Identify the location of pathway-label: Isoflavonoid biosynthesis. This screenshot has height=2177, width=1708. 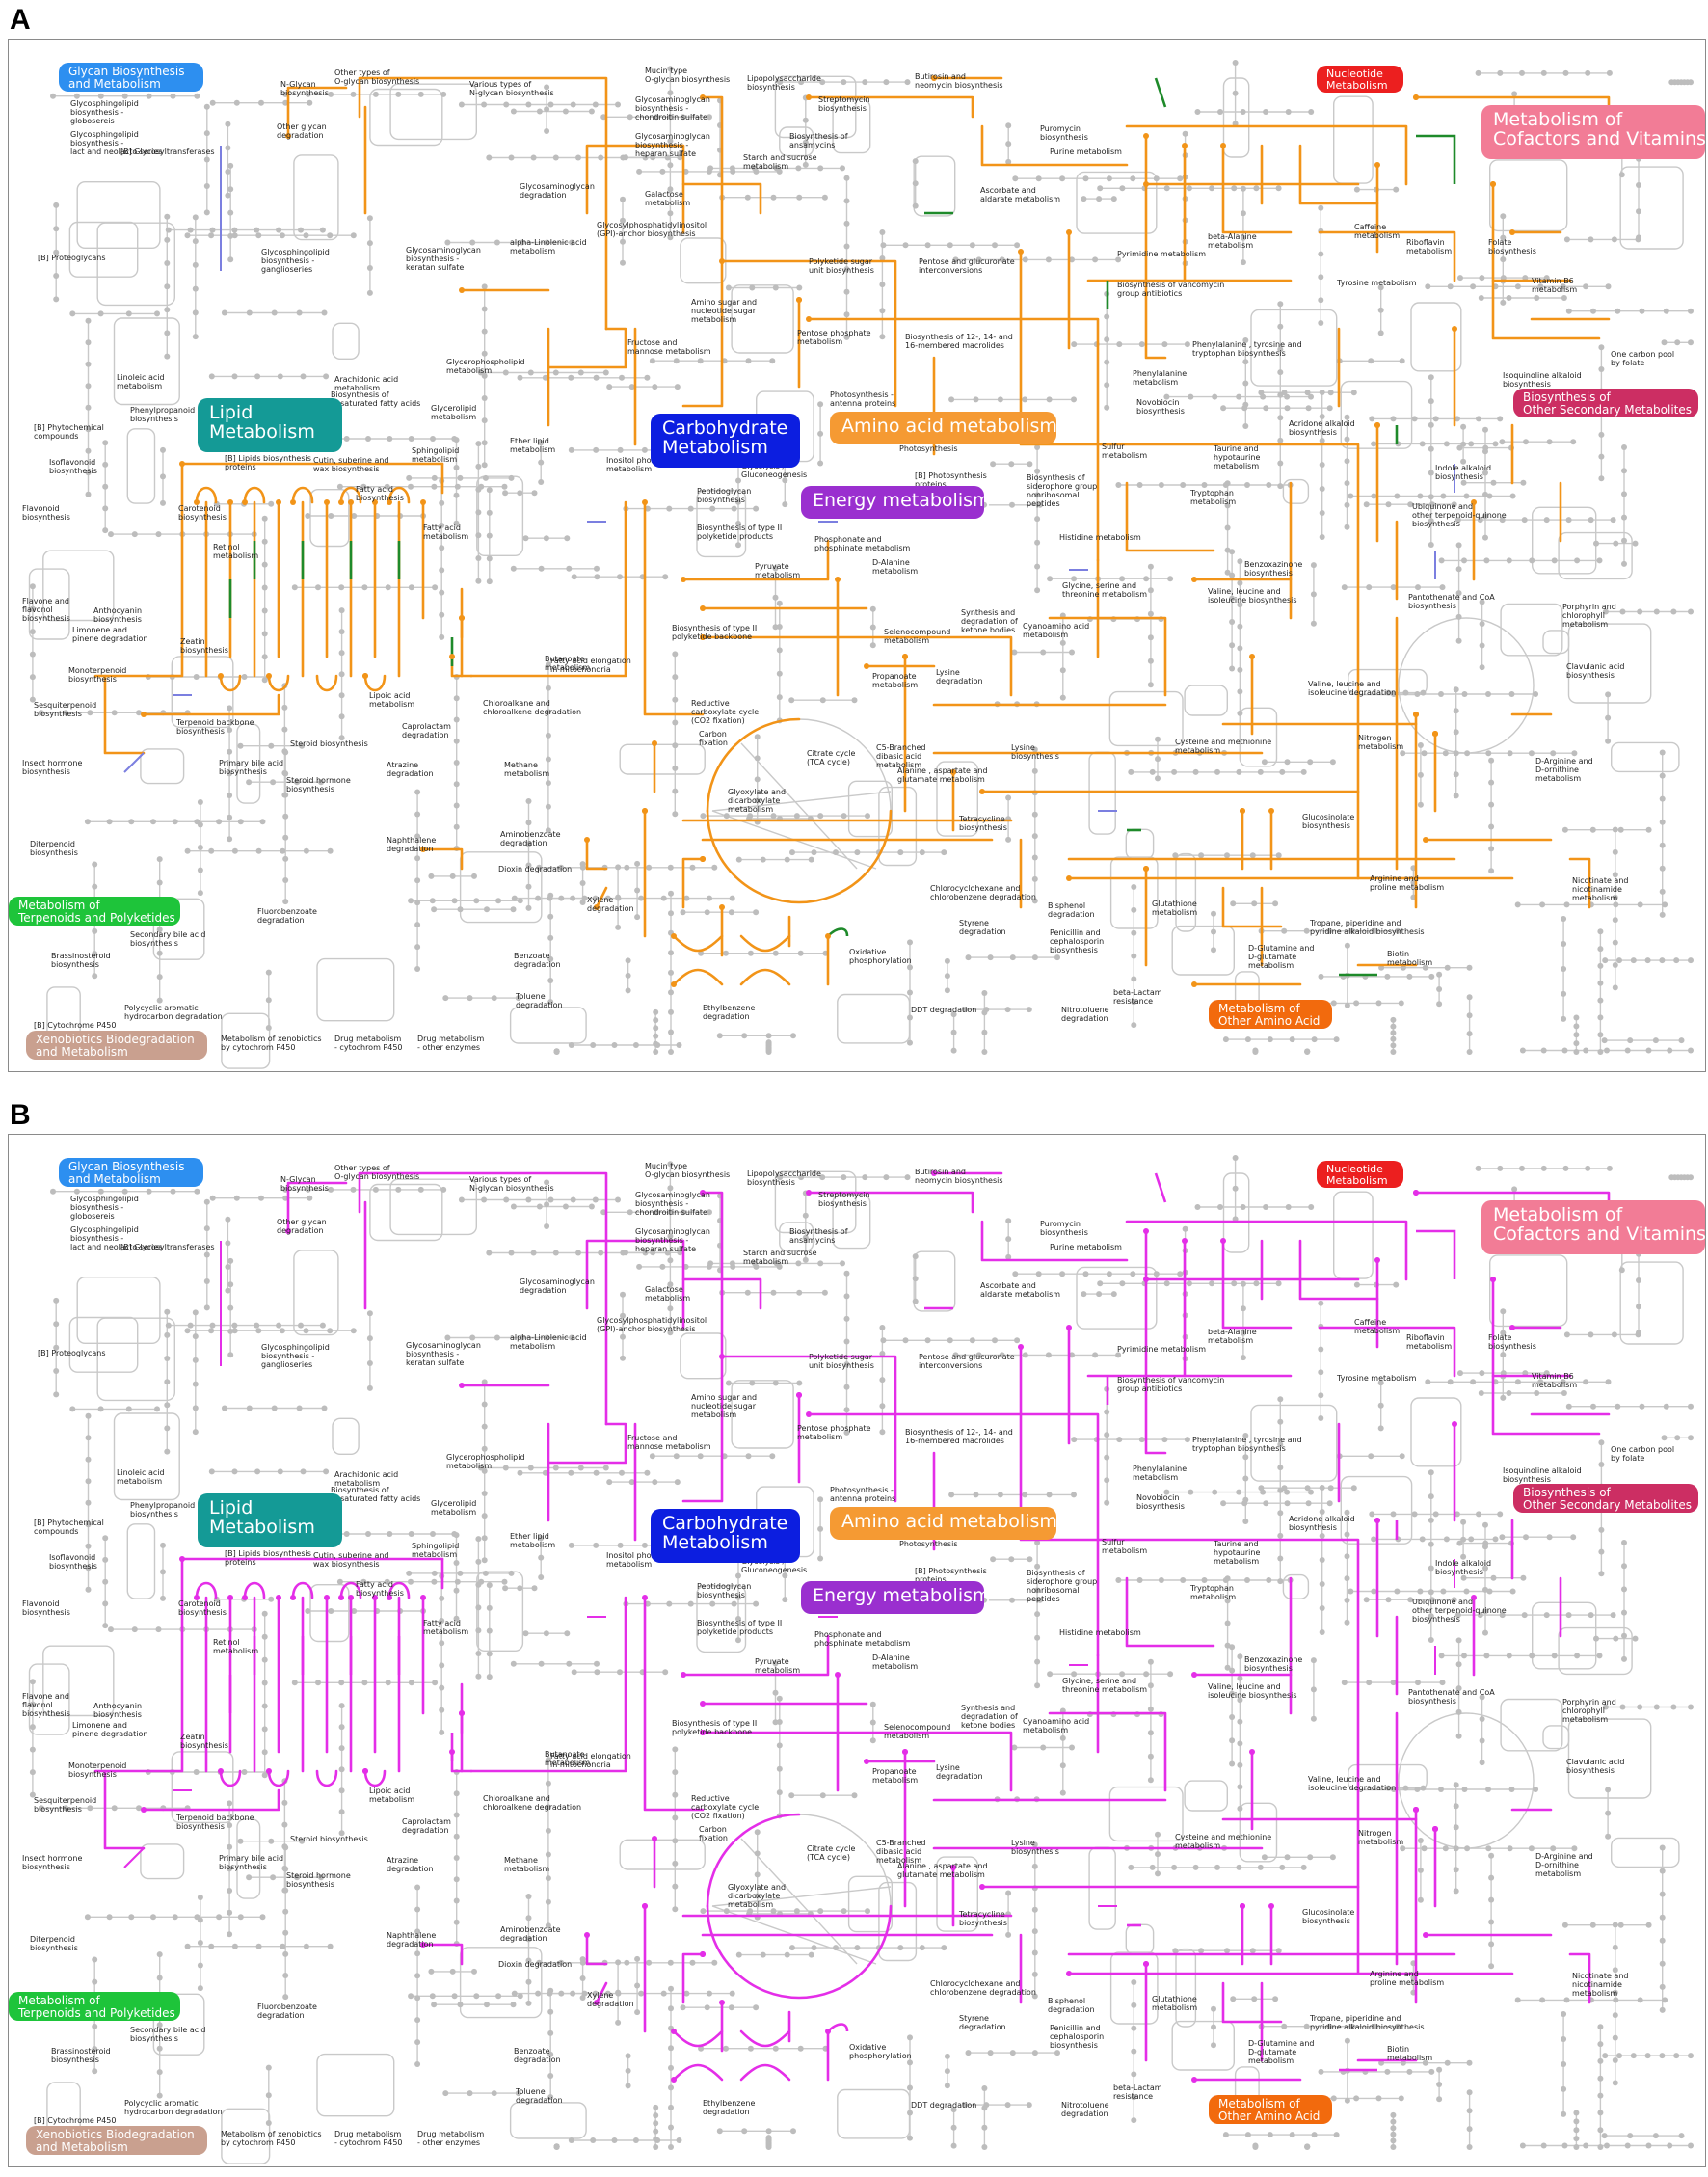
(73, 1562).